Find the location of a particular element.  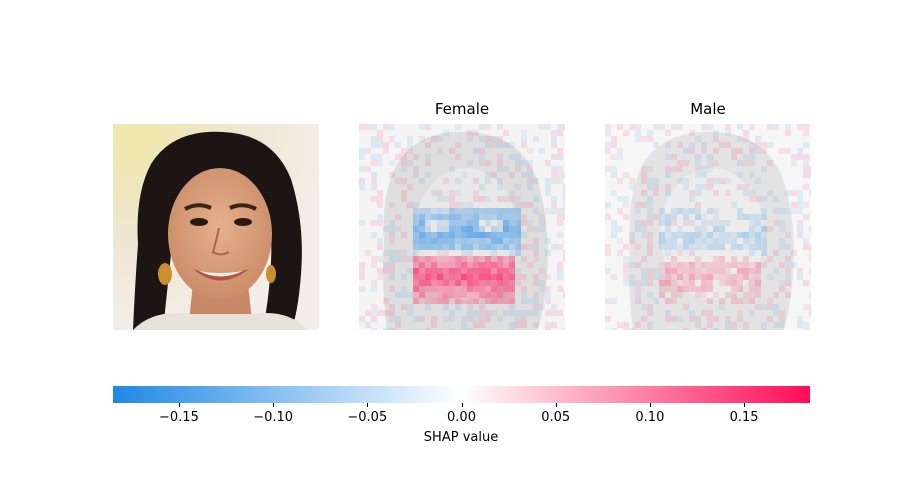

female-shap-heatmap is located at coordinates (462, 227).